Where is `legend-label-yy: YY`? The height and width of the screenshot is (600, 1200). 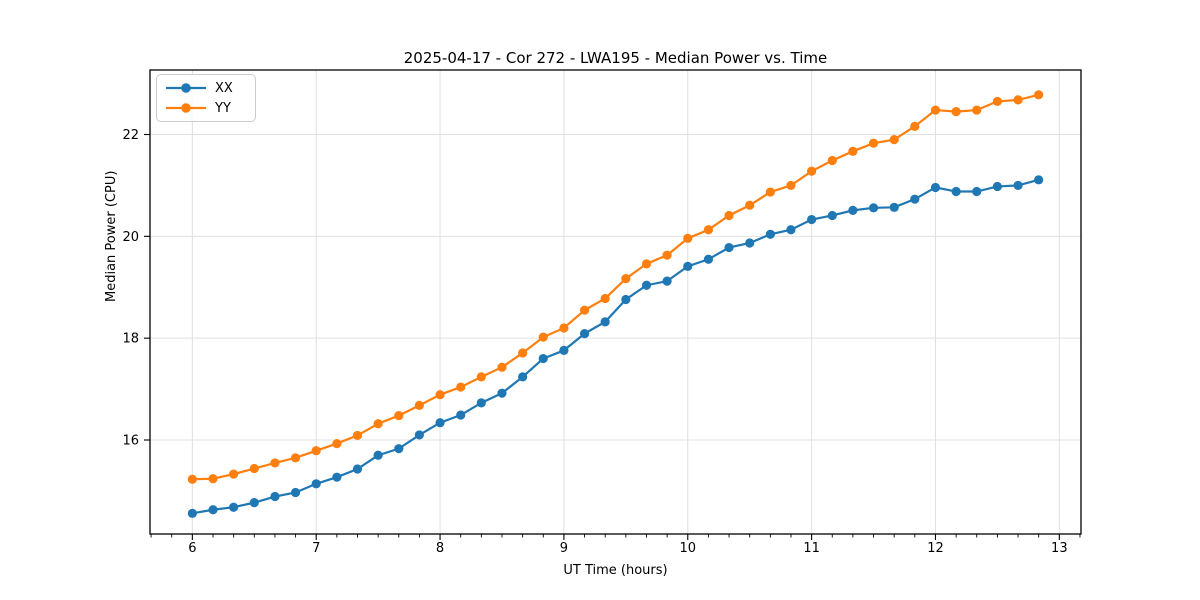 legend-label-yy: YY is located at coordinates (223, 108).